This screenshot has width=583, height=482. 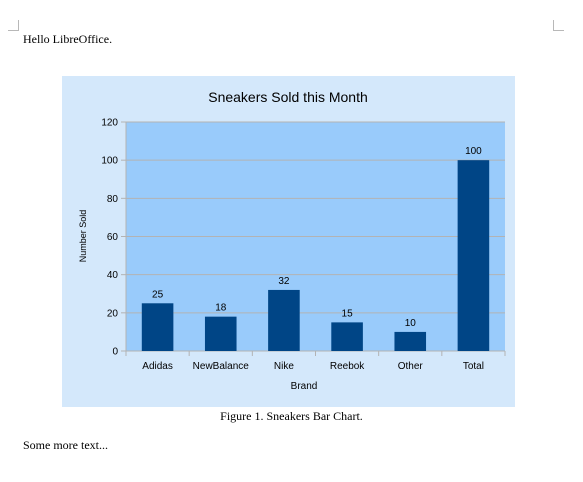 I want to click on bar-adidas, so click(x=157, y=327).